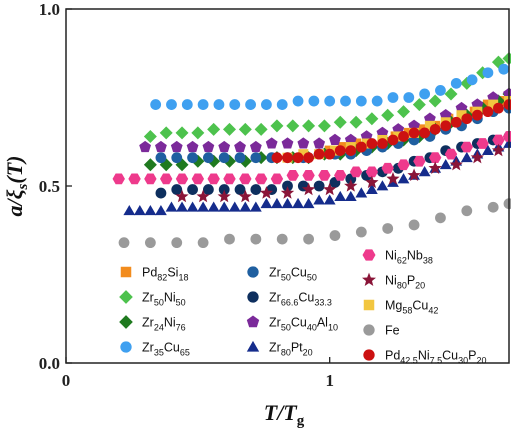  What do you see at coordinates (66, 380) in the screenshot?
I see `x-tick-label: 0` at bounding box center [66, 380].